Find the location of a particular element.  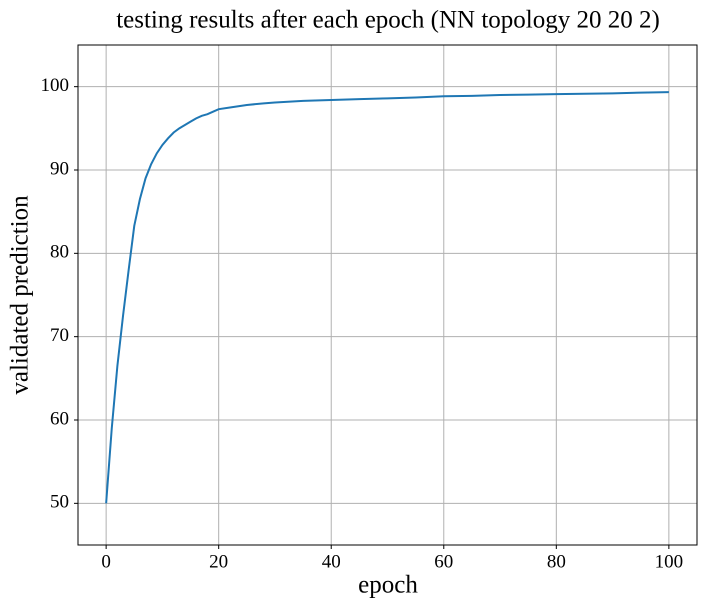

x-tick-label: 80 is located at coordinates (556, 561).